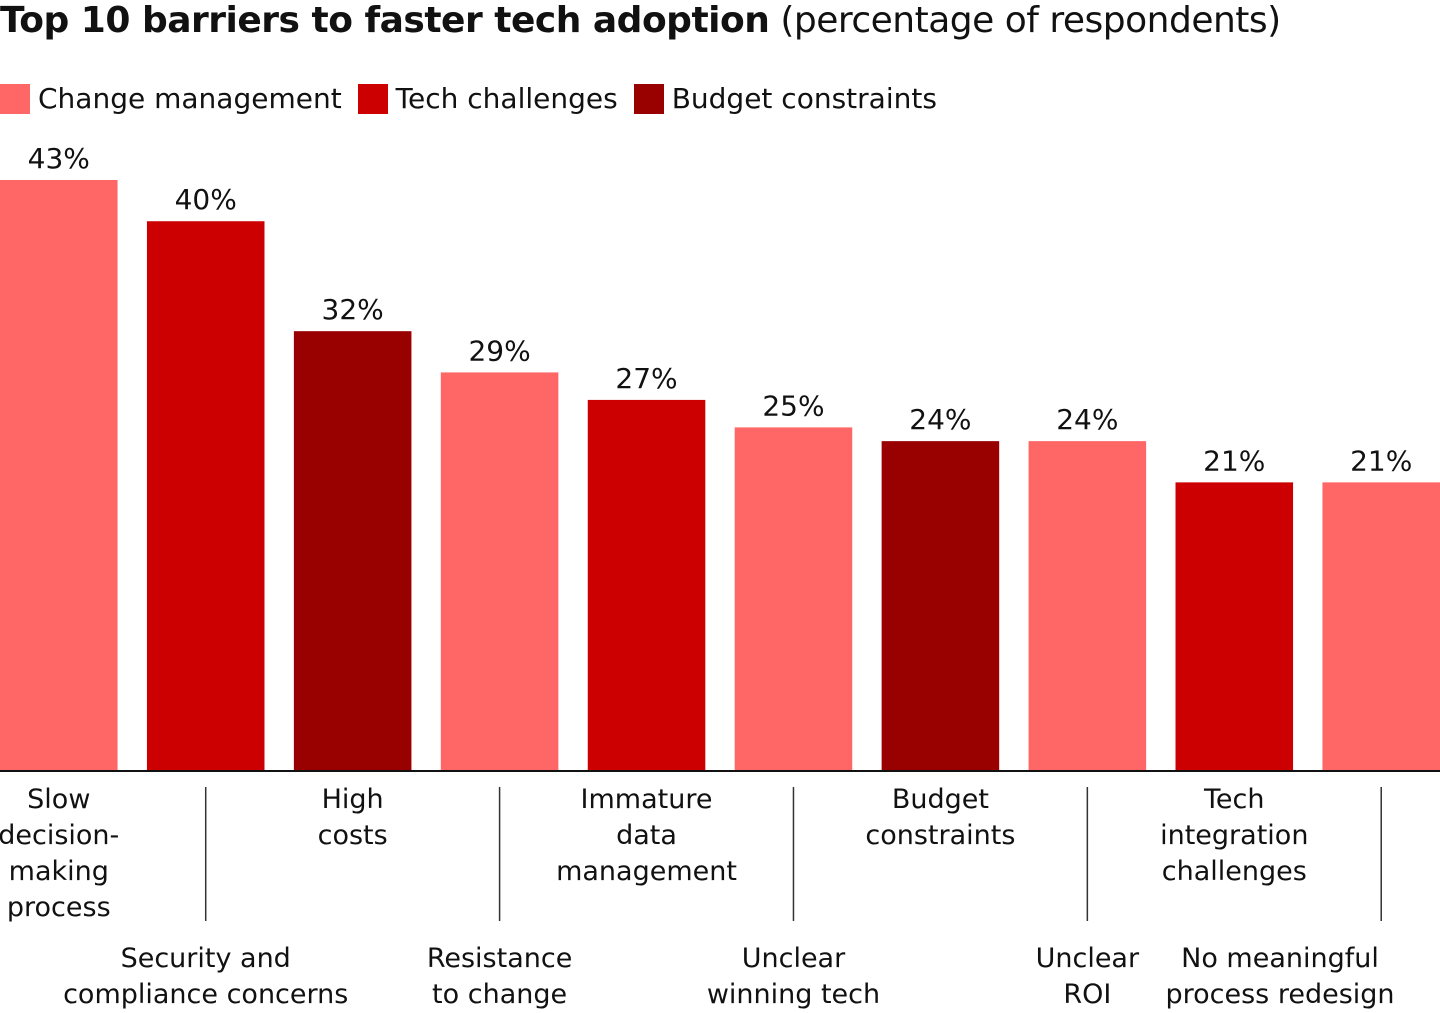 The width and height of the screenshot is (1440, 1013). What do you see at coordinates (190, 98) in the screenshot?
I see `legend-label: Change management` at bounding box center [190, 98].